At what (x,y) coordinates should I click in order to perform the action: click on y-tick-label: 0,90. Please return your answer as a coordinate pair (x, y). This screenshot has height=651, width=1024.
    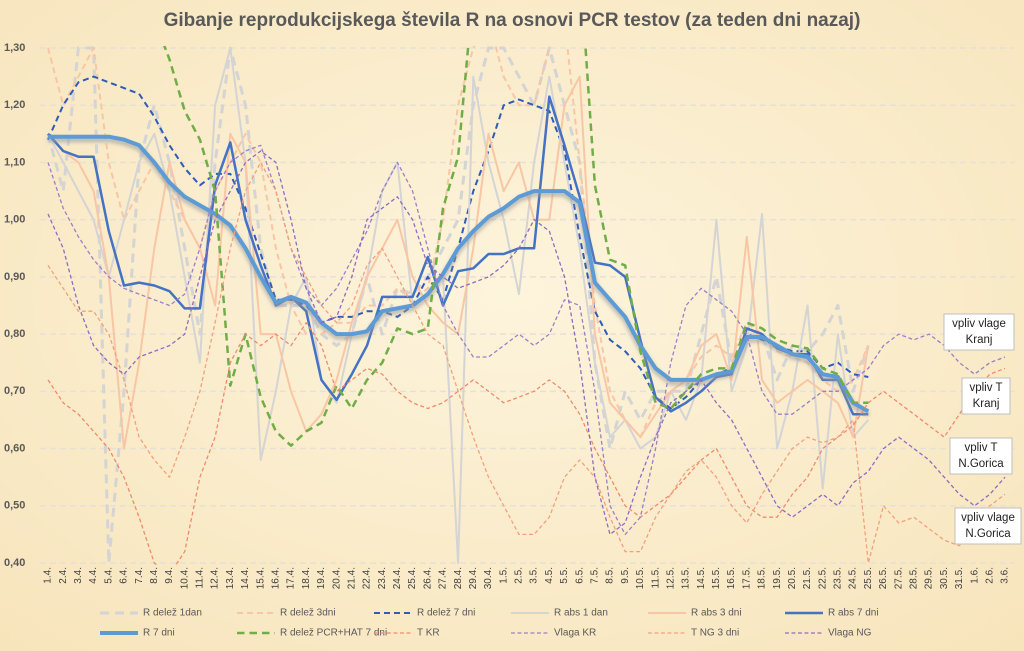
    Looking at the image, I should click on (14, 277).